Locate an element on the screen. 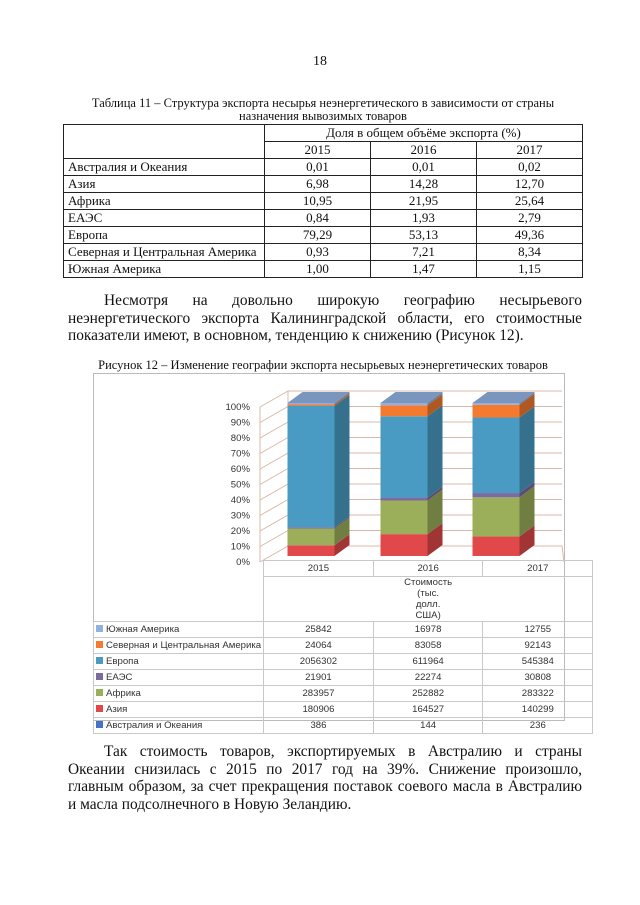 This screenshot has height=905, width=640. data-value: 16978 is located at coordinates (428, 629).